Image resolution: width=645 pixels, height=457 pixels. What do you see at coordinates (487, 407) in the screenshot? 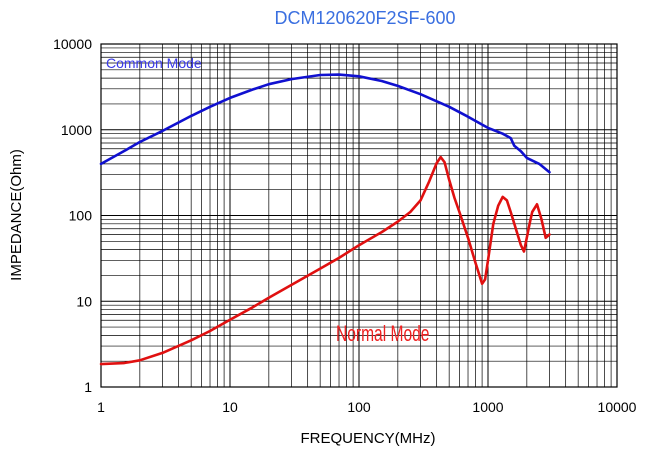
I see `x-tick-label: 1000` at bounding box center [487, 407].